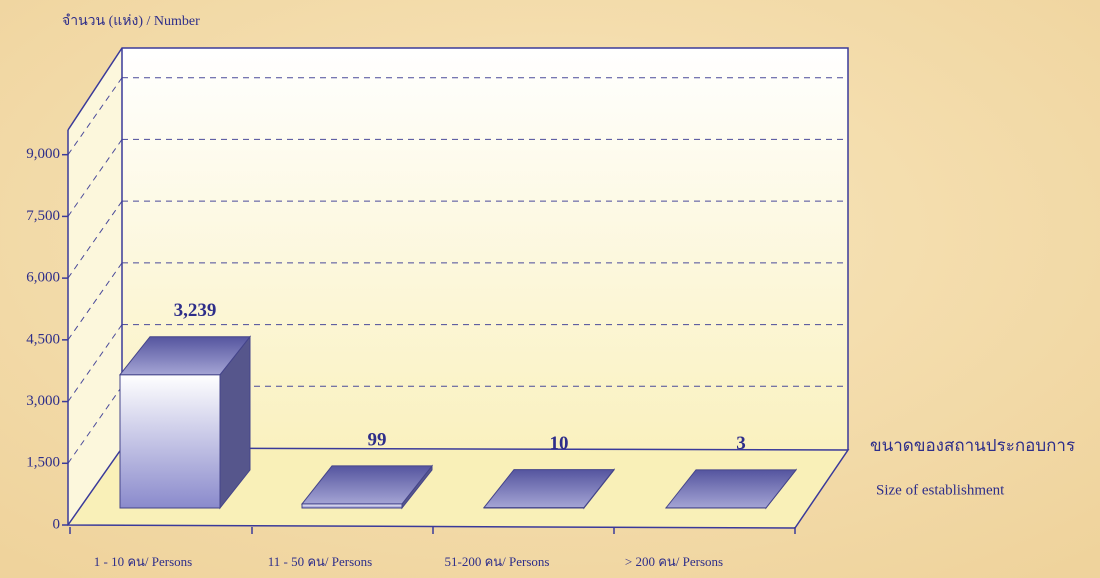 This screenshot has width=1100, height=578. What do you see at coordinates (43, 463) in the screenshot?
I see `y-tick-label: 1,500` at bounding box center [43, 463].